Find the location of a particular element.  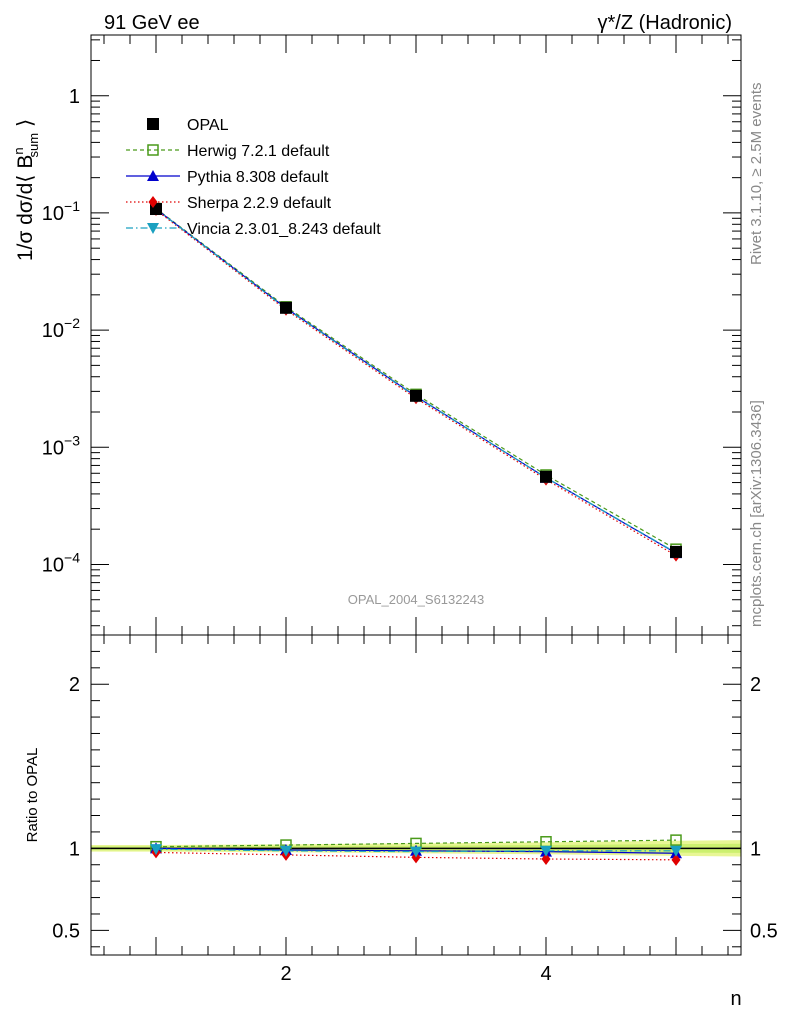

x-tick-label: 4 is located at coordinates (545, 974).